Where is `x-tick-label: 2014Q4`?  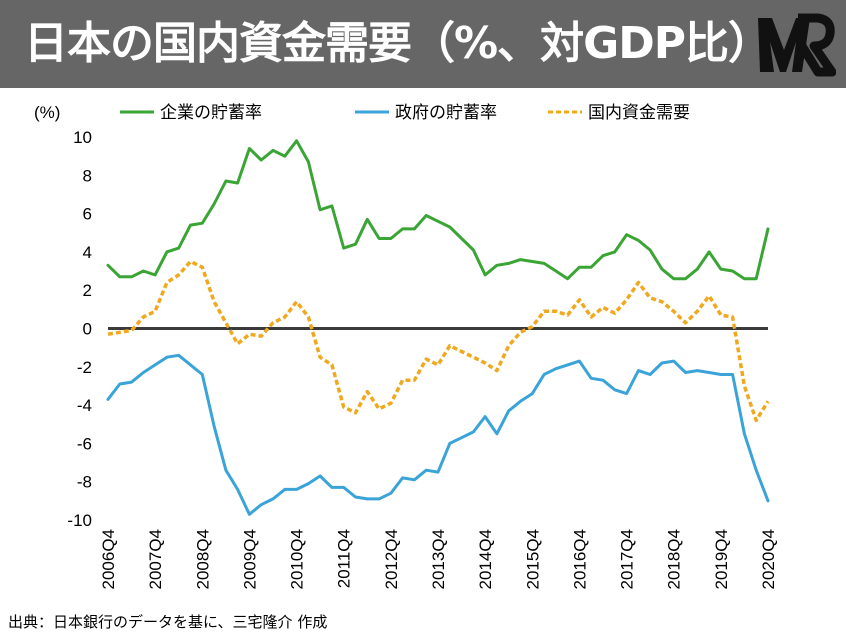
x-tick-label: 2014Q4 is located at coordinates (485, 559).